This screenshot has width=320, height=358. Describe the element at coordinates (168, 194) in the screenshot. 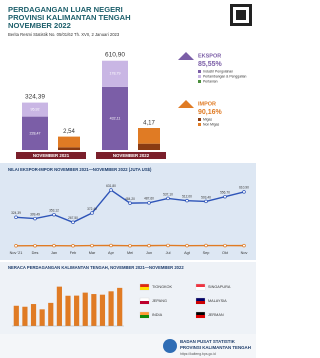

I see `value-label: 537,10` at that location.